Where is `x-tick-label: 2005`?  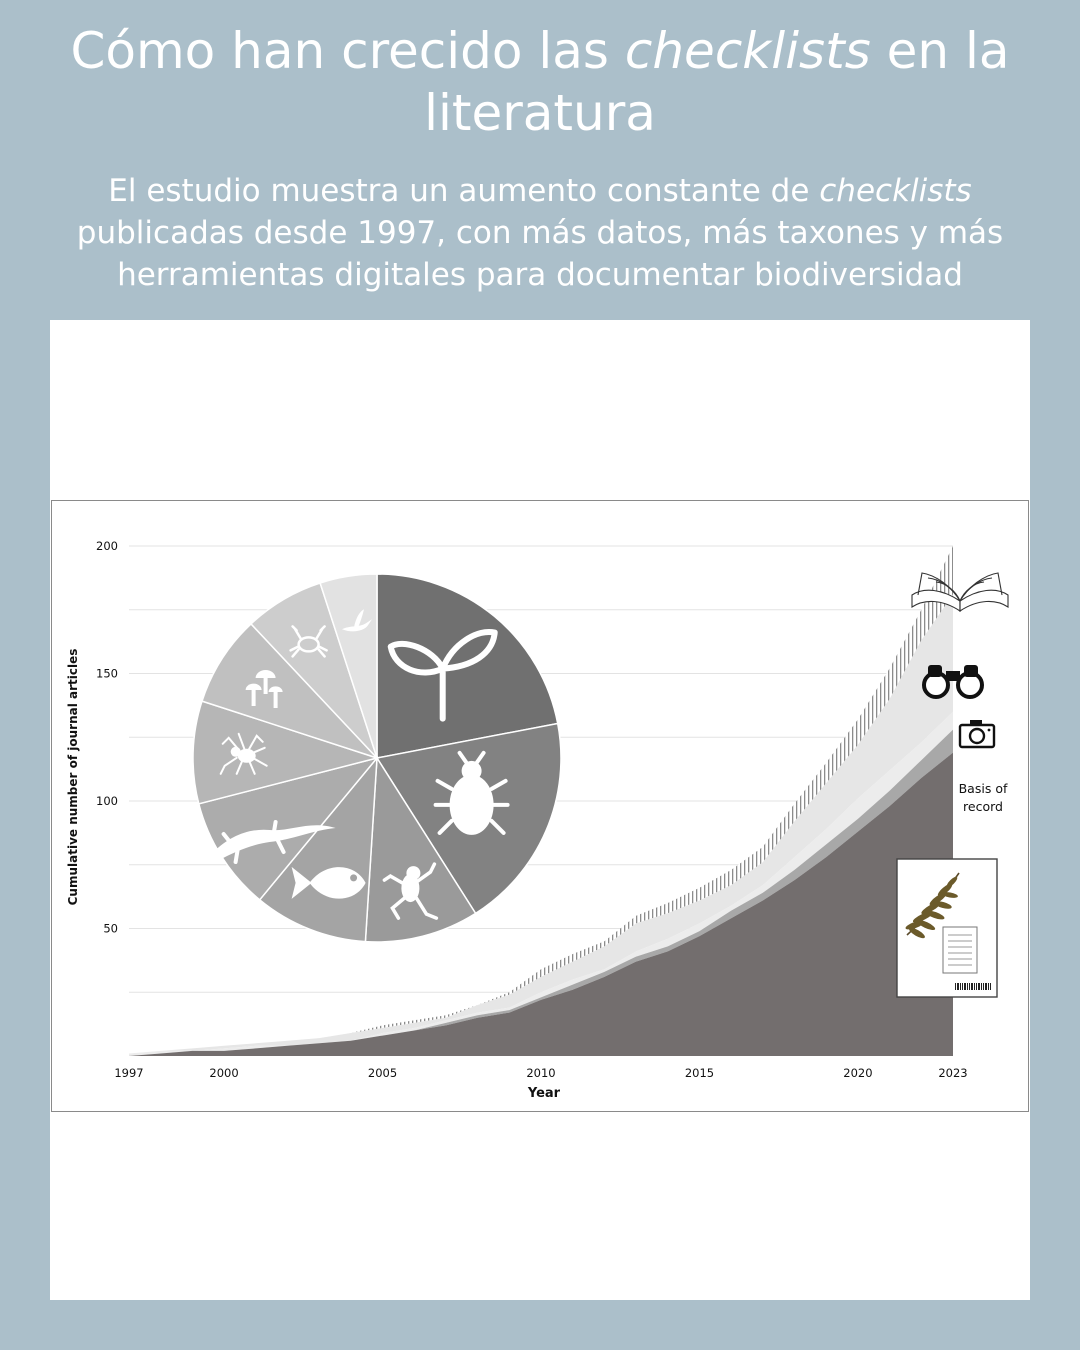 x-tick-label: 2005 is located at coordinates (382, 1073).